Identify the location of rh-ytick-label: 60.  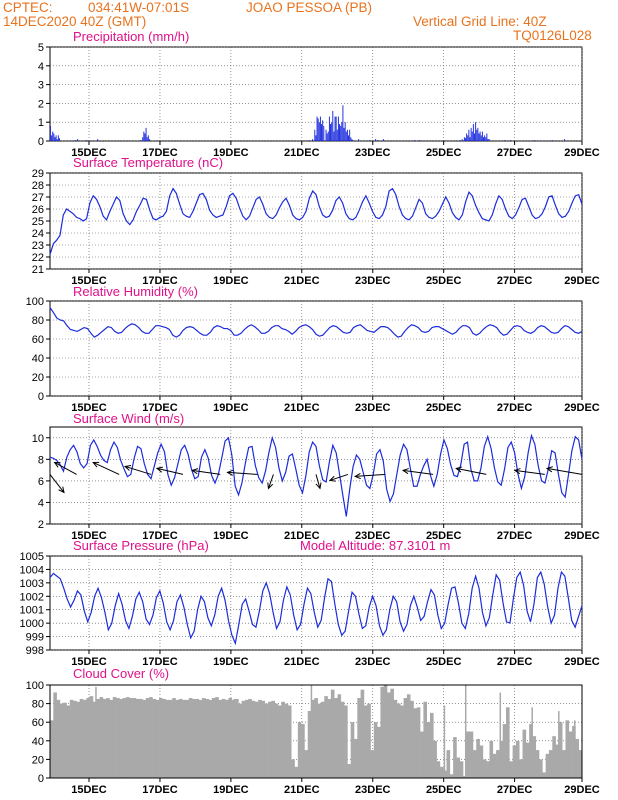
(38, 340).